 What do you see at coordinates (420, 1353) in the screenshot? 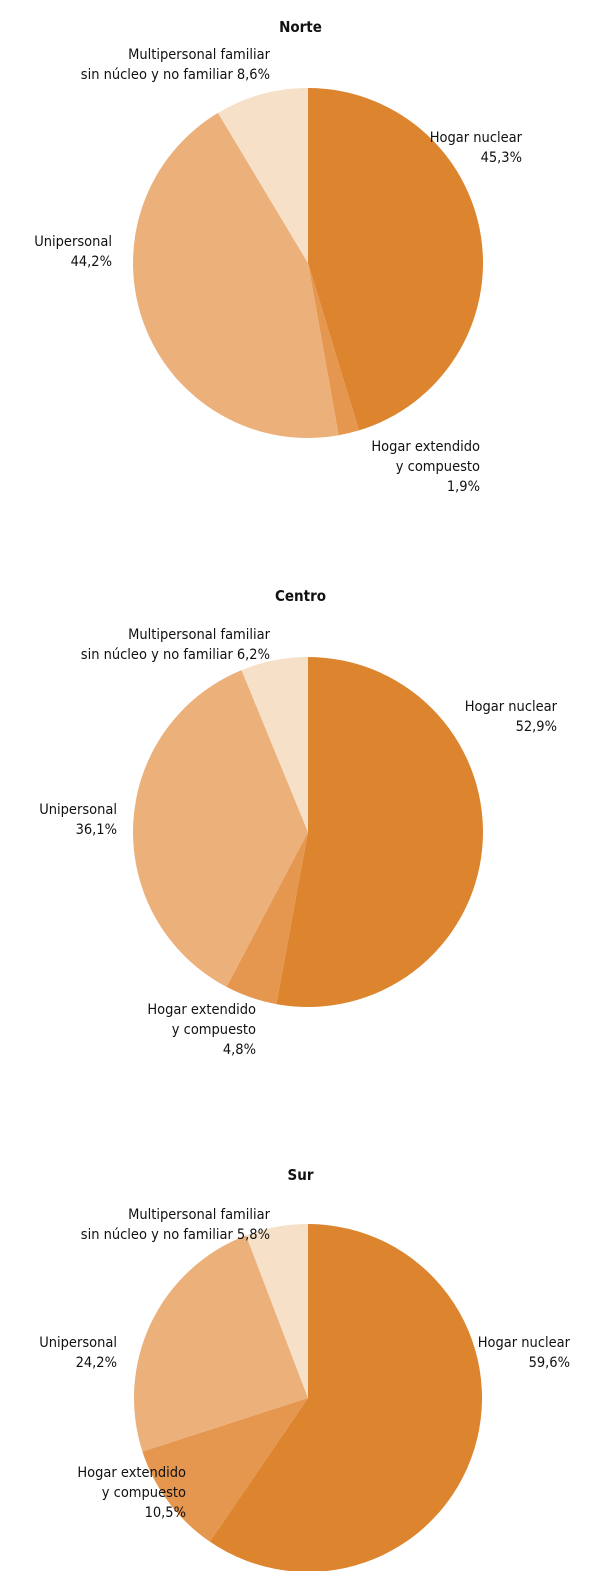
I see `slice-label: Hogar nuclear 59,6%` at bounding box center [420, 1353].